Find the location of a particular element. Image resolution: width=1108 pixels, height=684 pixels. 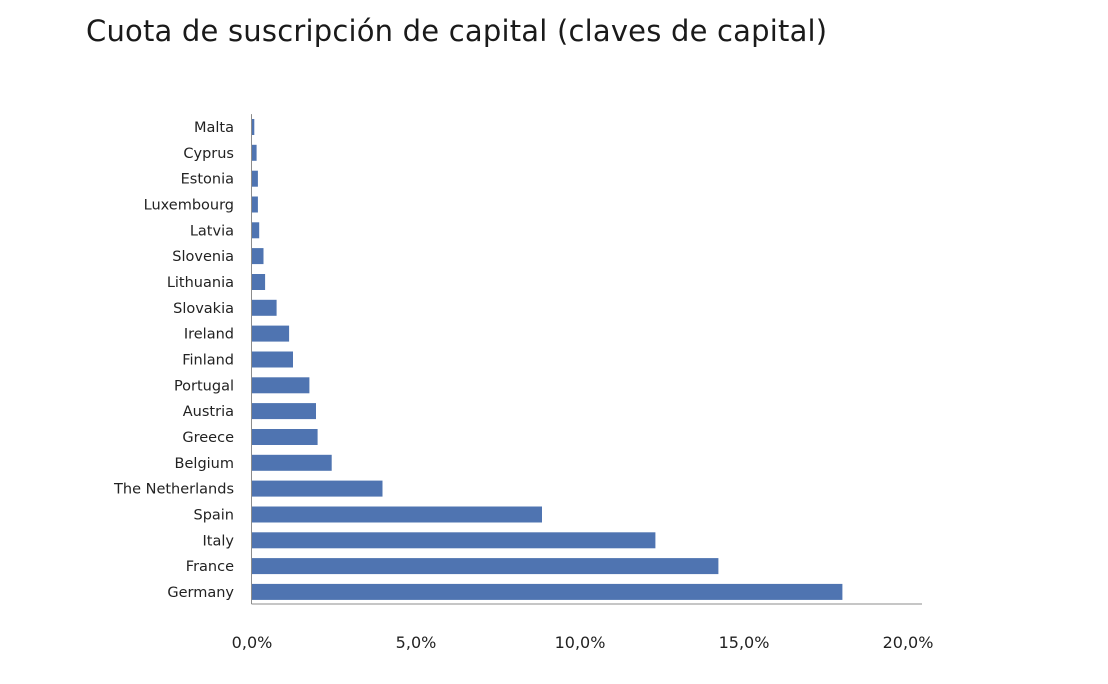

bar-slovakia is located at coordinates (264, 307).